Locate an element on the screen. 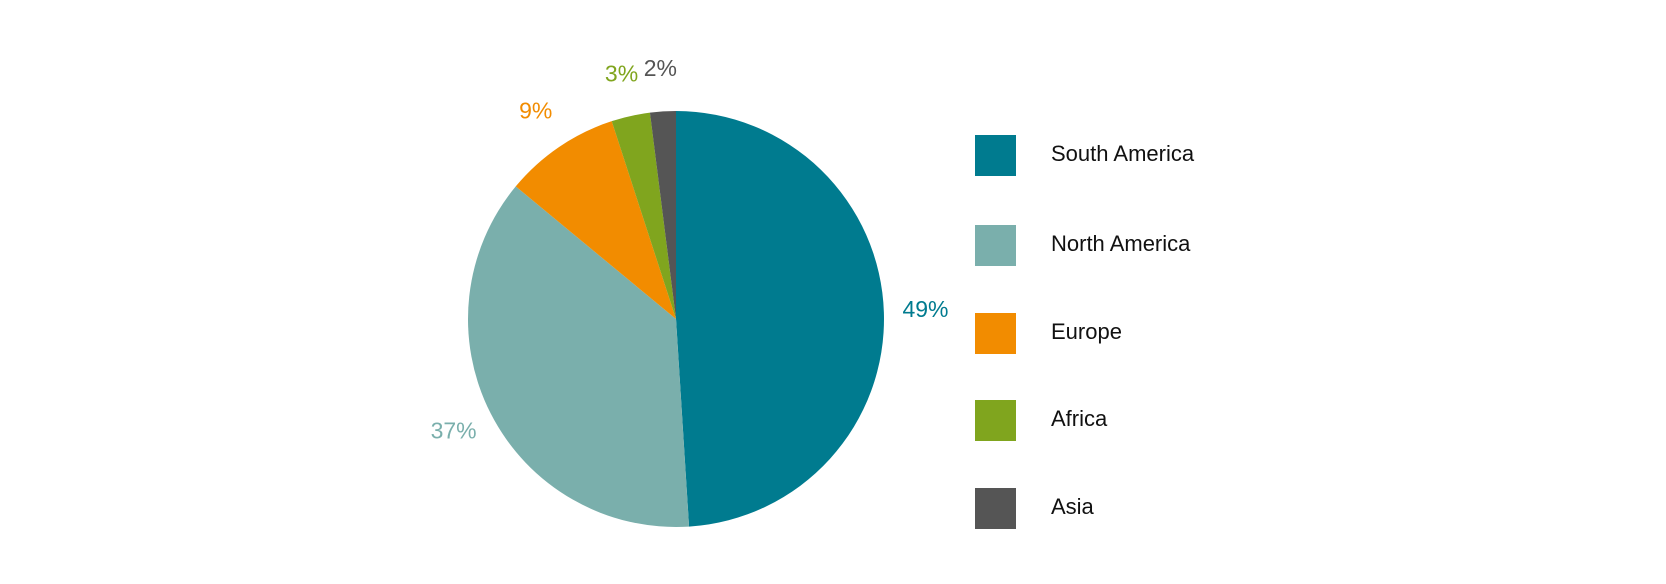 The image size is (1666, 584). legend-label: Europe is located at coordinates (1086, 331).